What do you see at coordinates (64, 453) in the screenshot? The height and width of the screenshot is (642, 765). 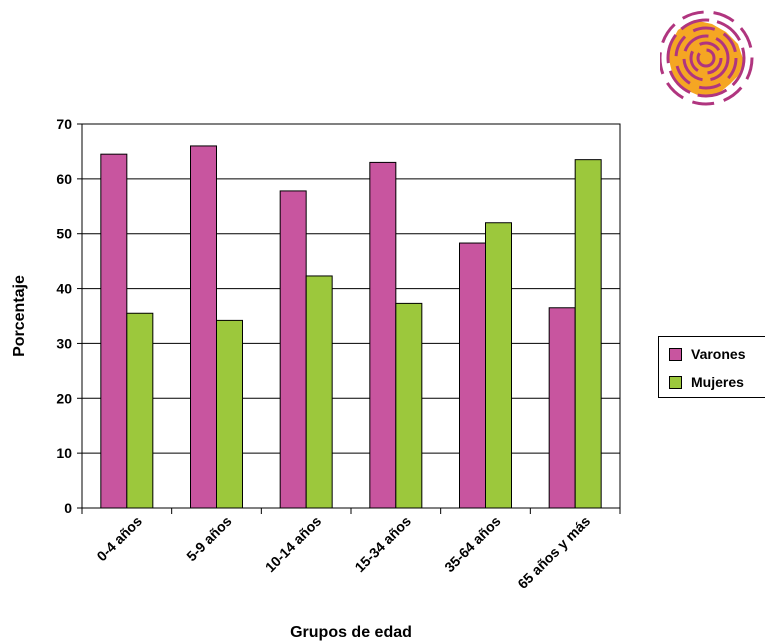 I see `y-tick-label: 10` at bounding box center [64, 453].